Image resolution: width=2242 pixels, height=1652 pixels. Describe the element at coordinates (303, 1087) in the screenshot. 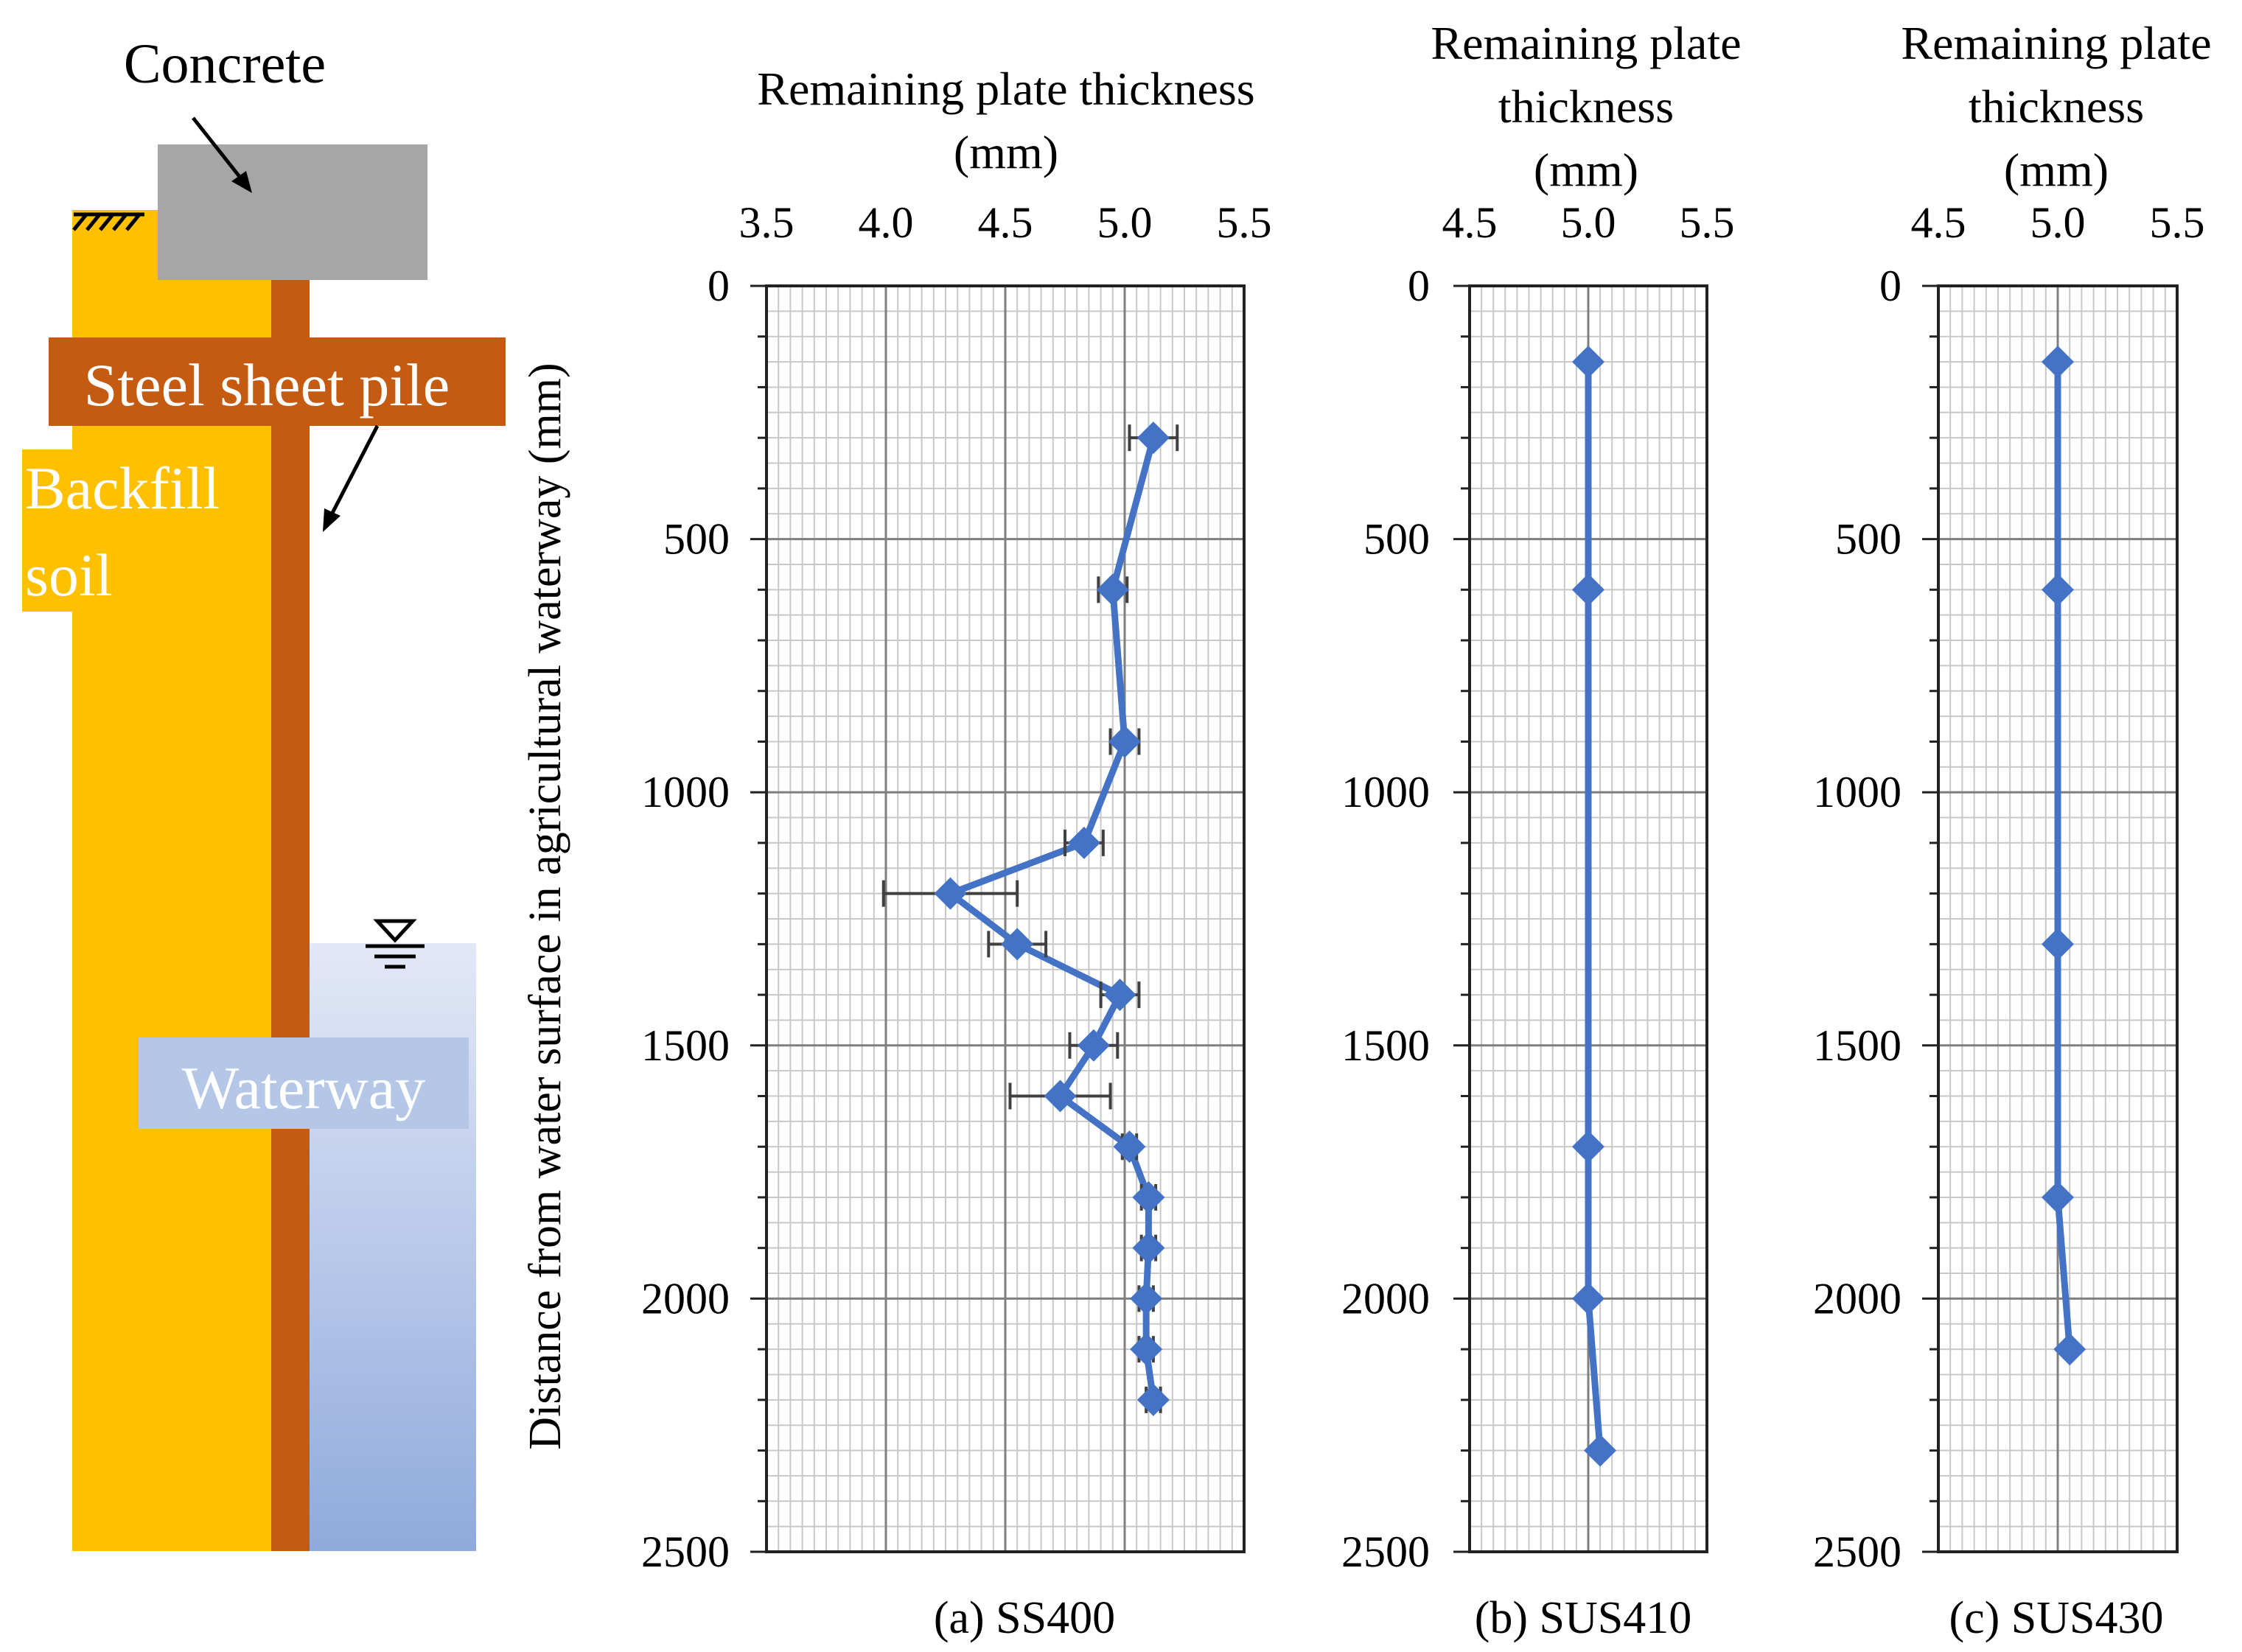

I see `waterway-label: Waterway` at that location.